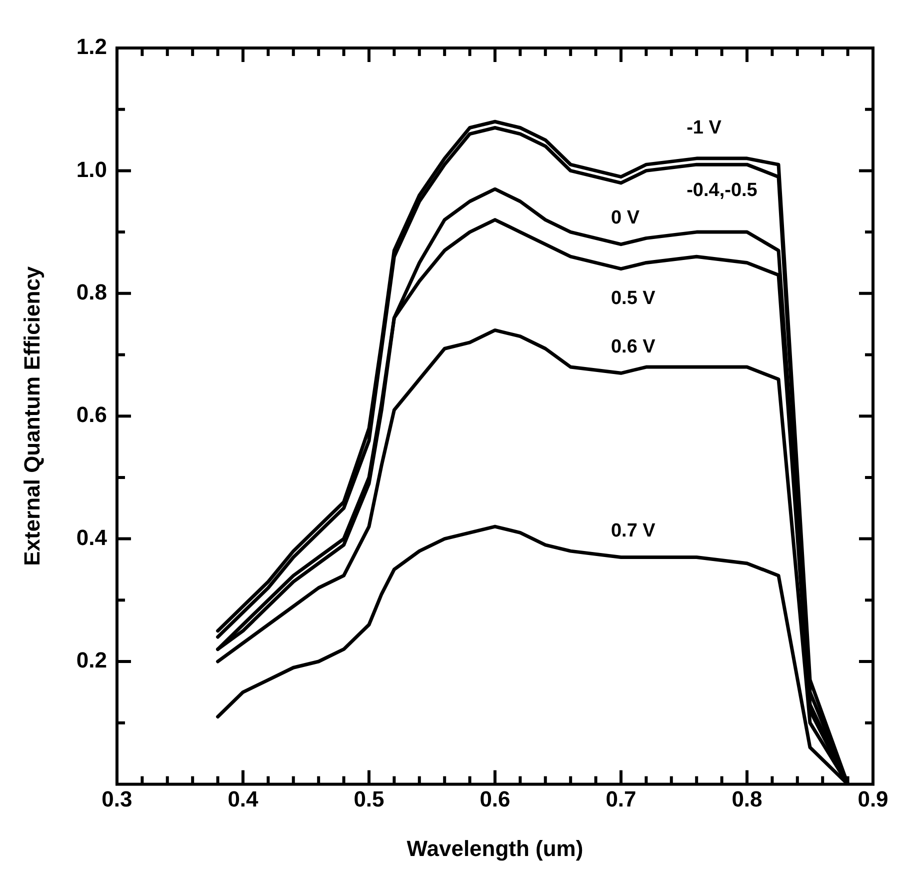 The image size is (921, 889). Describe the element at coordinates (369, 799) in the screenshot. I see `x-tick-label: 0.5` at that location.